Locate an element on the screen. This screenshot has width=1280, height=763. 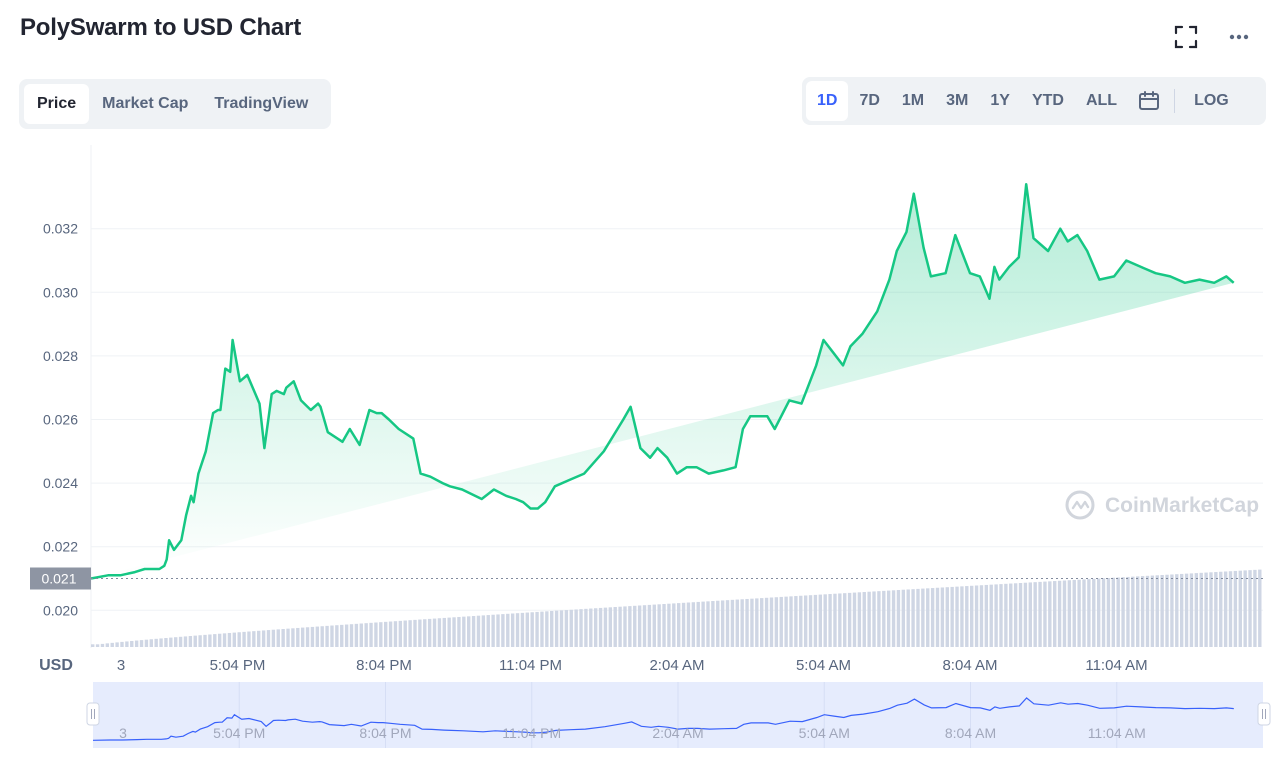
x-tick-label: 2:04 AM is located at coordinates (676, 665).